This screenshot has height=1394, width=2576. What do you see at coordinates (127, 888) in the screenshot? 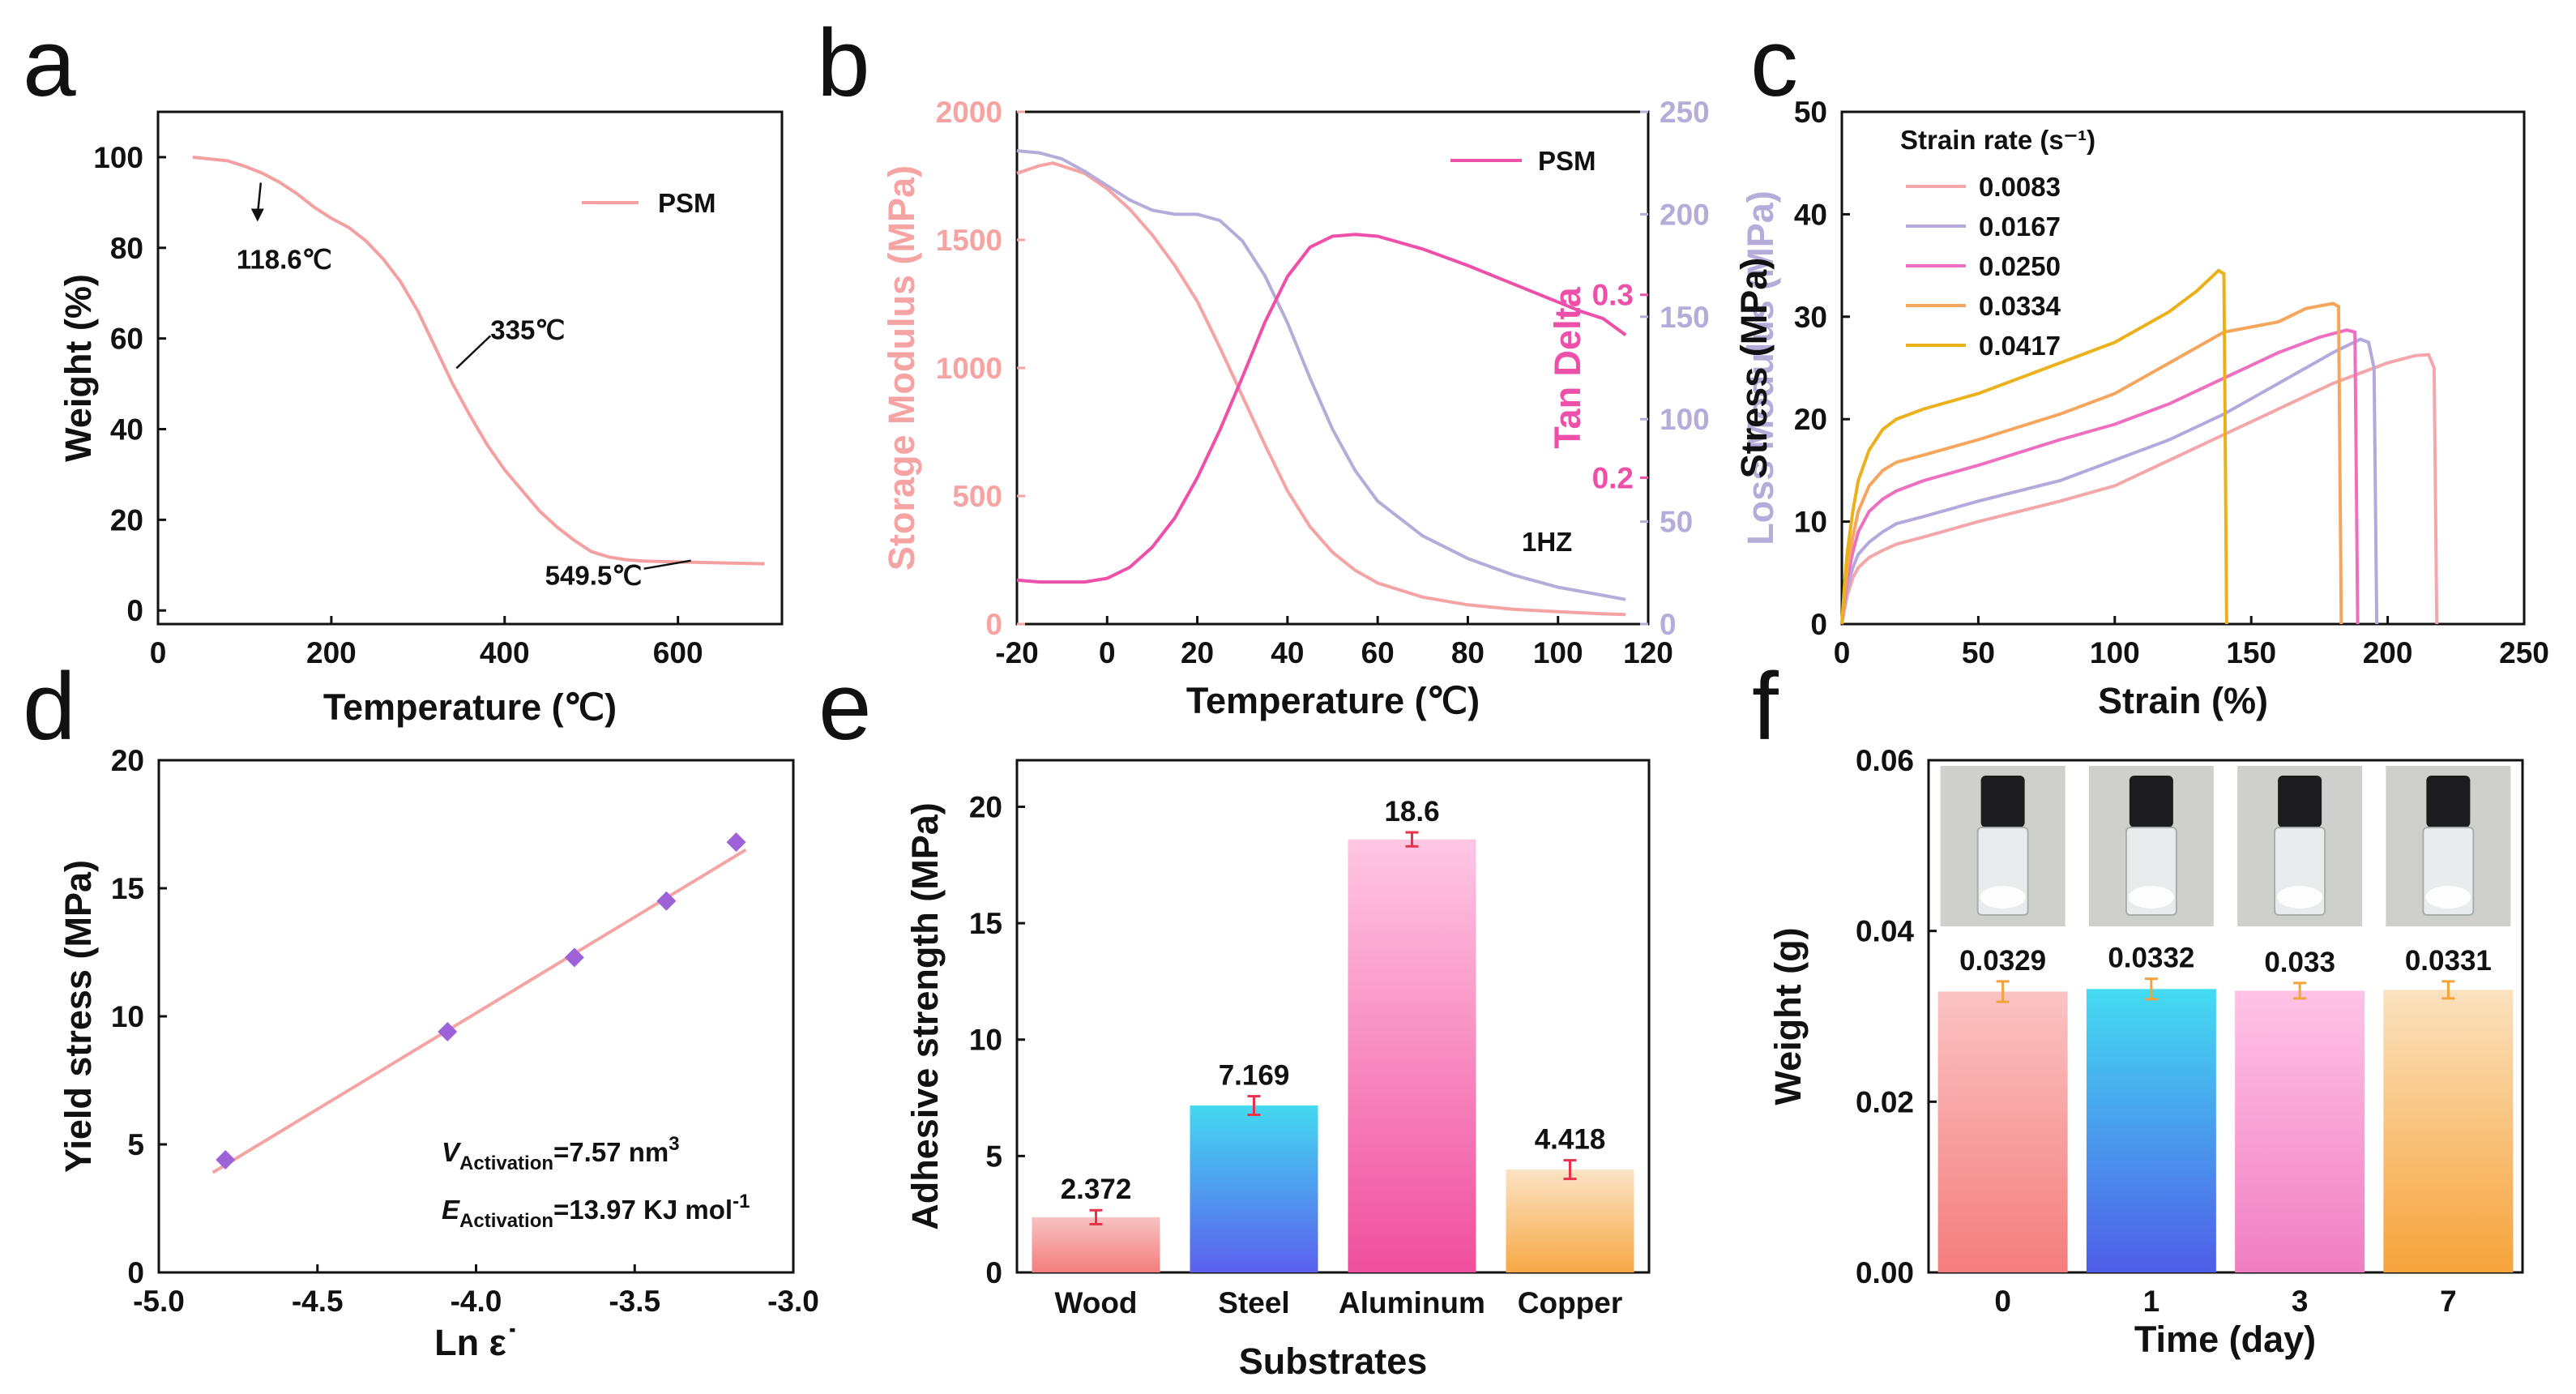
I see `panel-d-ytick-label: 15` at bounding box center [127, 888].